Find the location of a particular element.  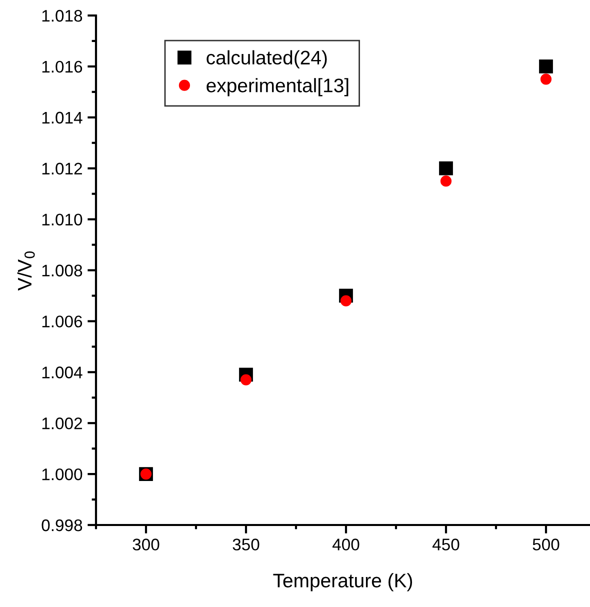

y-tick-label: 1.010 is located at coordinates (62, 220).